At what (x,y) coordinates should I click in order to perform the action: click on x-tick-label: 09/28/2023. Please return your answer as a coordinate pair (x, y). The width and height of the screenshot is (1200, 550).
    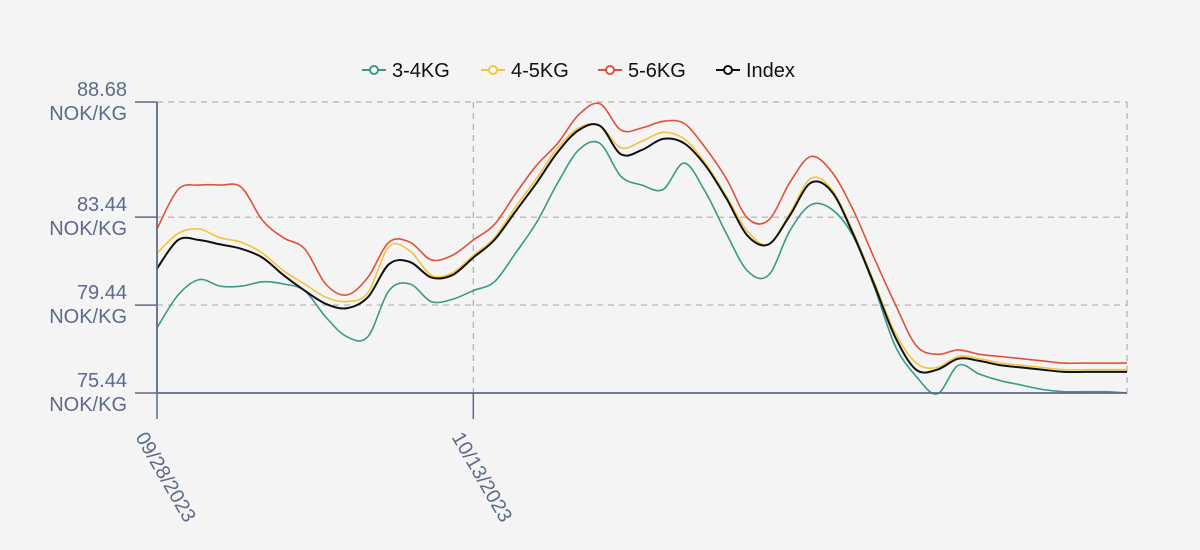
    Looking at the image, I should click on (165, 478).